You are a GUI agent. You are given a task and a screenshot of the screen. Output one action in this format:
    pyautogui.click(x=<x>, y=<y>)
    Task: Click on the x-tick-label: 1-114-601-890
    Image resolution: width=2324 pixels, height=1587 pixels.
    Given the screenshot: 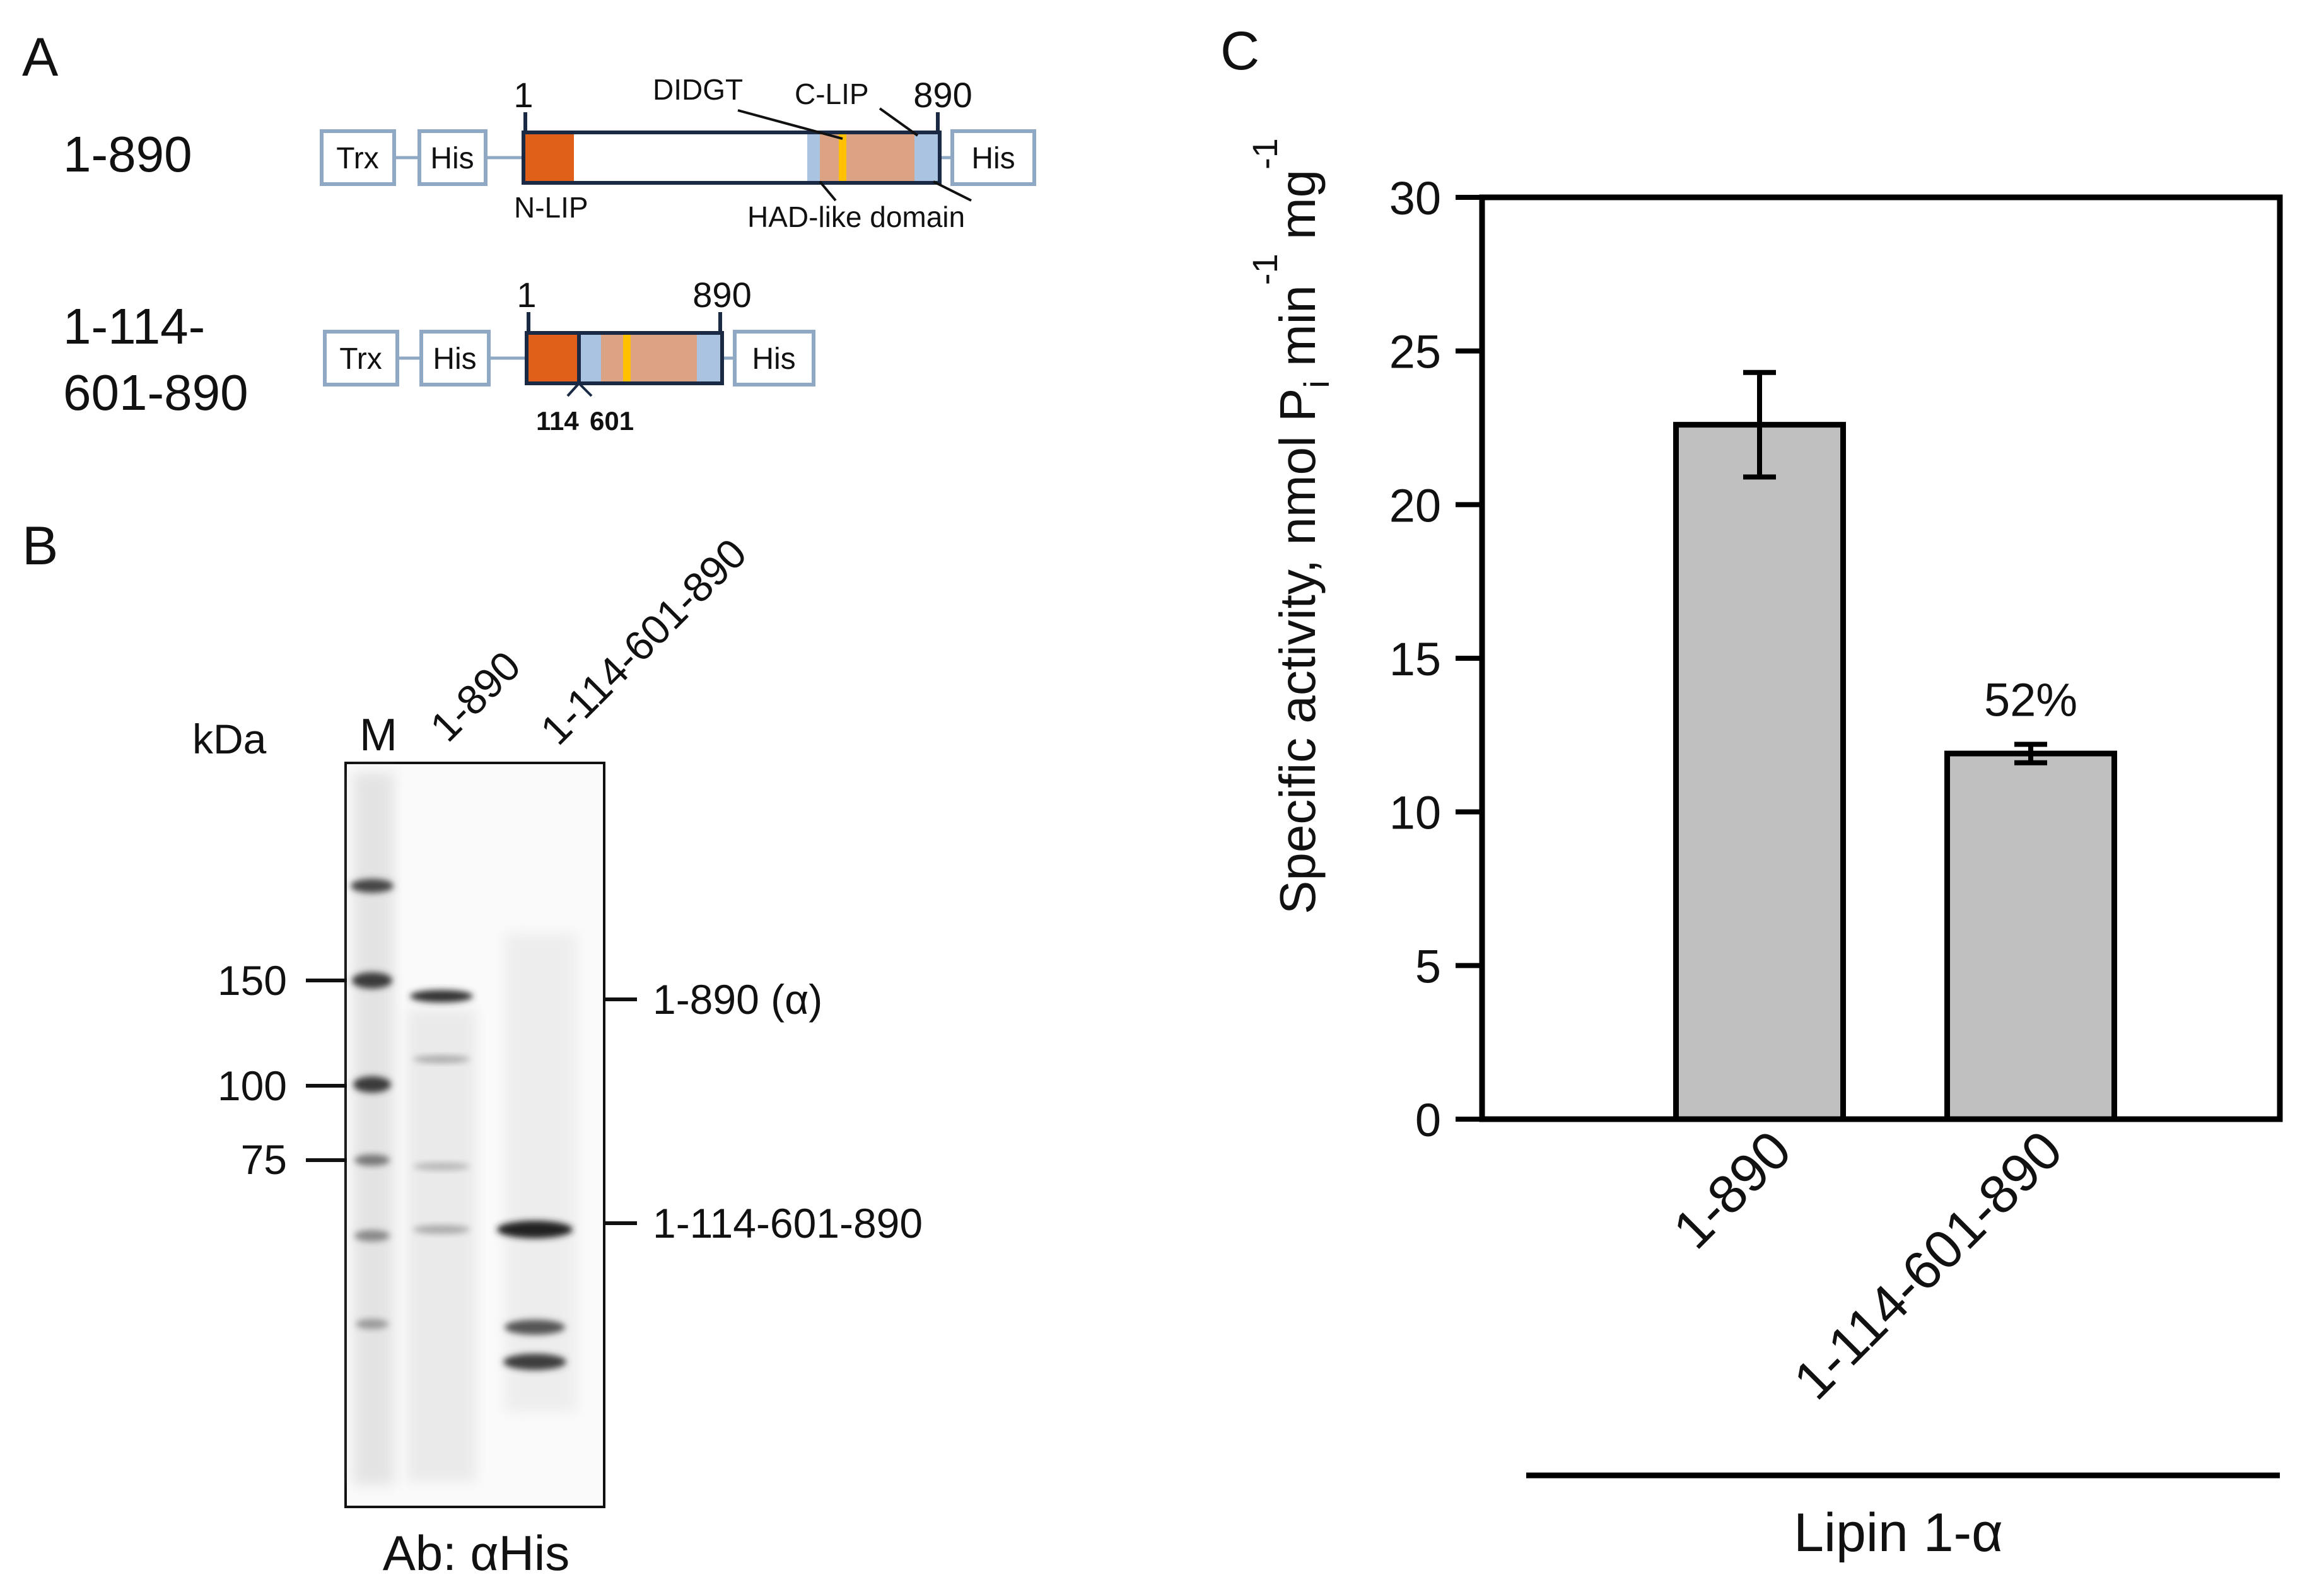 What is the action you would take?
    pyautogui.click(x=1928, y=1265)
    